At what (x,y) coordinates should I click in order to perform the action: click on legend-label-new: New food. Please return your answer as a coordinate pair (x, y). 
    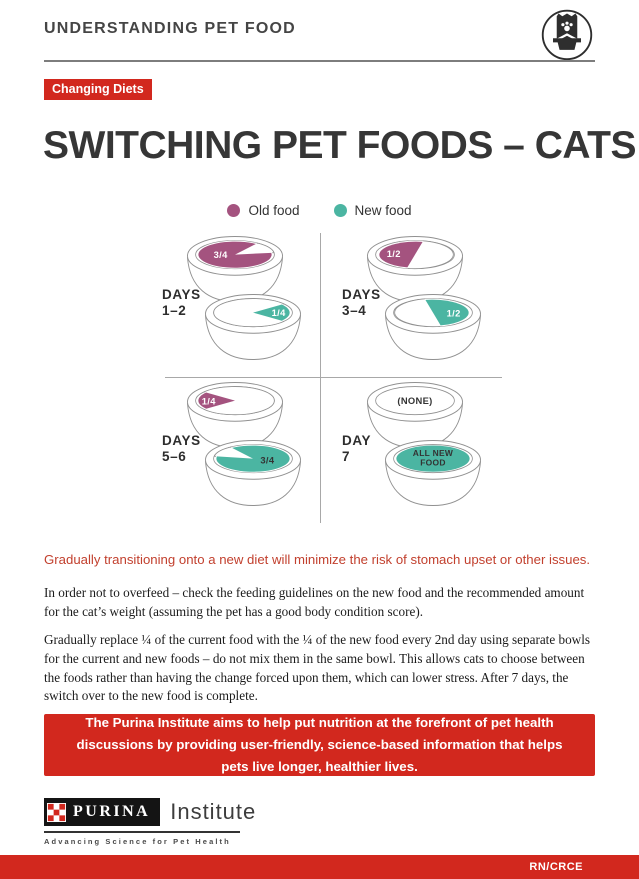
    Looking at the image, I should click on (383, 210).